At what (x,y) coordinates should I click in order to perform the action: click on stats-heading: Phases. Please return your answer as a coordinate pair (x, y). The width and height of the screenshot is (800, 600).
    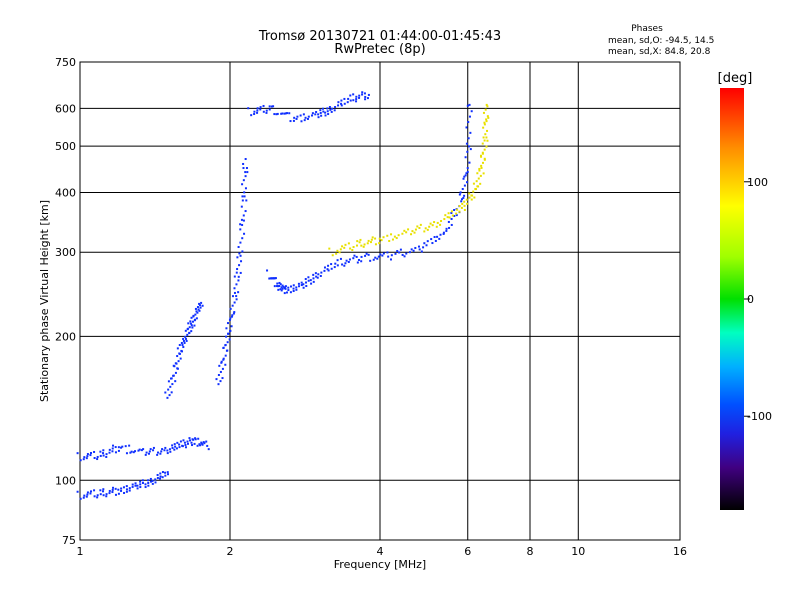
    Looking at the image, I should click on (647, 29).